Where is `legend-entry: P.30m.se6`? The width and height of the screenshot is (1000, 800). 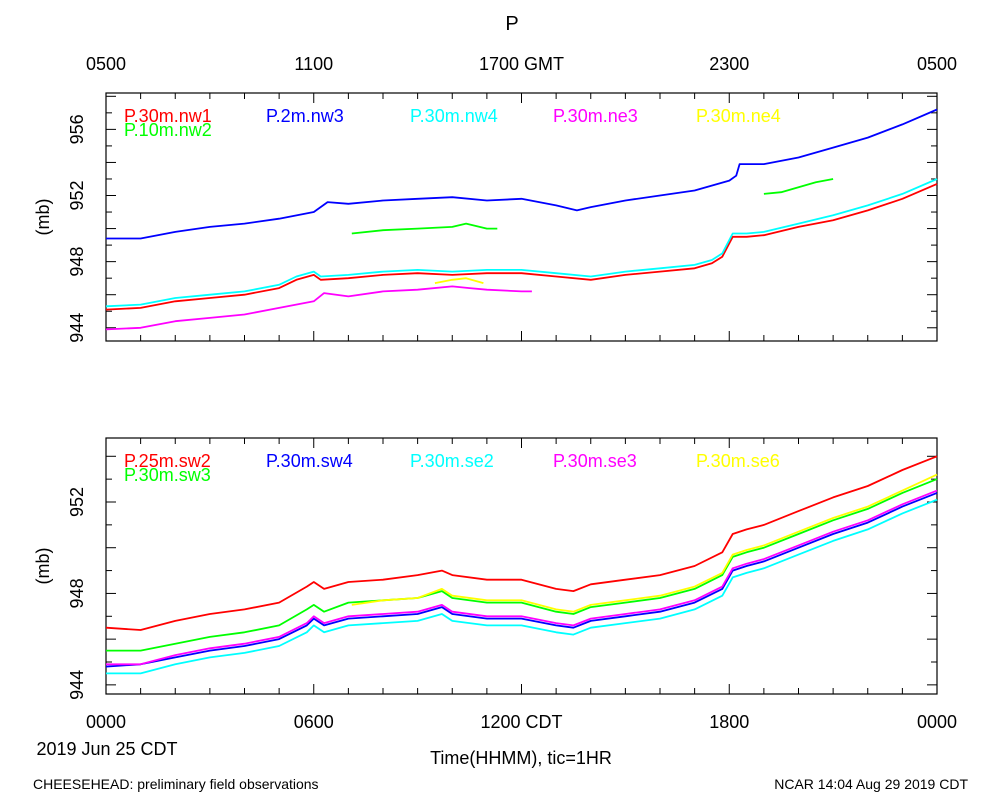 legend-entry: P.30m.se6 is located at coordinates (738, 461).